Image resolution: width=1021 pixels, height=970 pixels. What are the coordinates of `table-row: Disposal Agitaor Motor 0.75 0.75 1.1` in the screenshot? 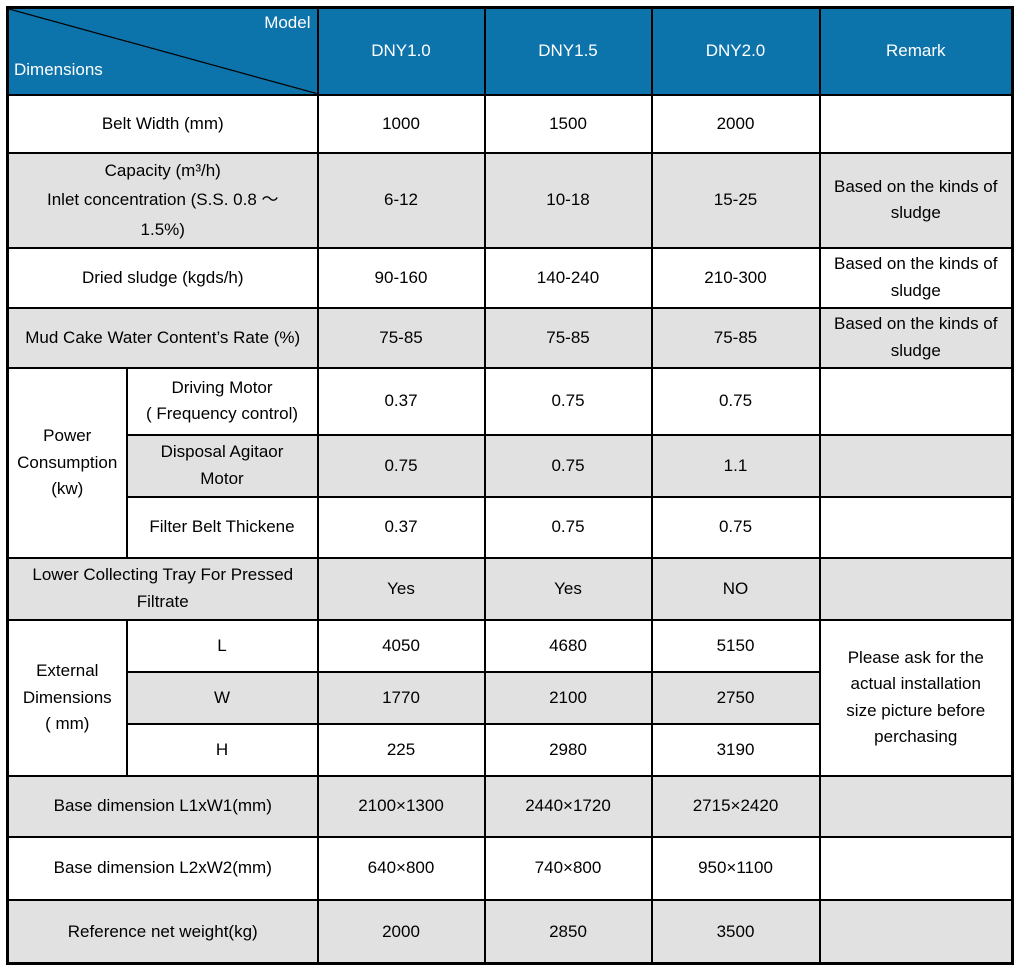 It's located at (511, 465).